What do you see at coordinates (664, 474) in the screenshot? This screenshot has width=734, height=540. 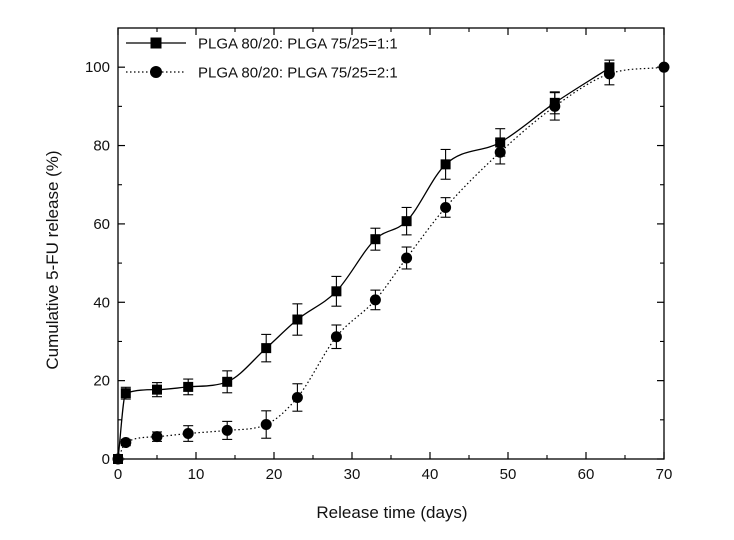 I see `x-tick-label: 70` at bounding box center [664, 474].